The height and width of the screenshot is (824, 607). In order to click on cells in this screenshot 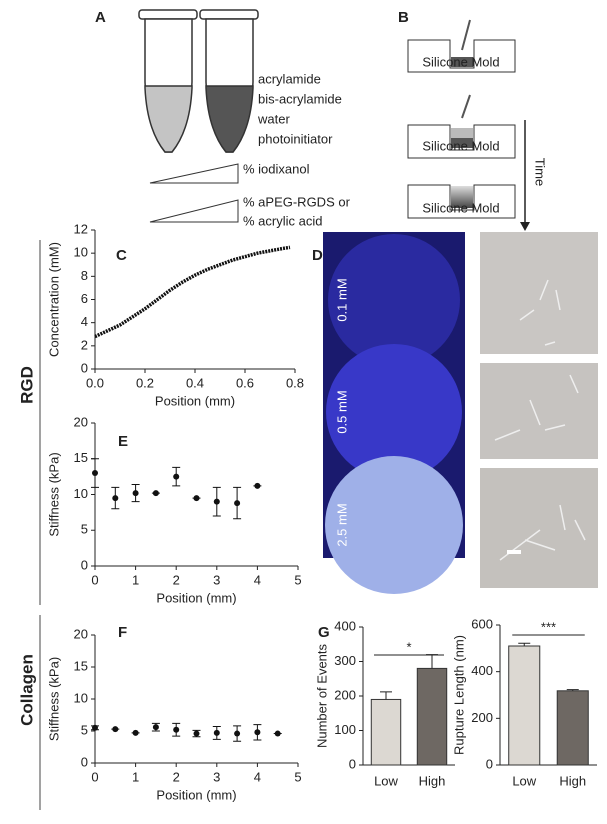, I will do `click(540, 420)`.